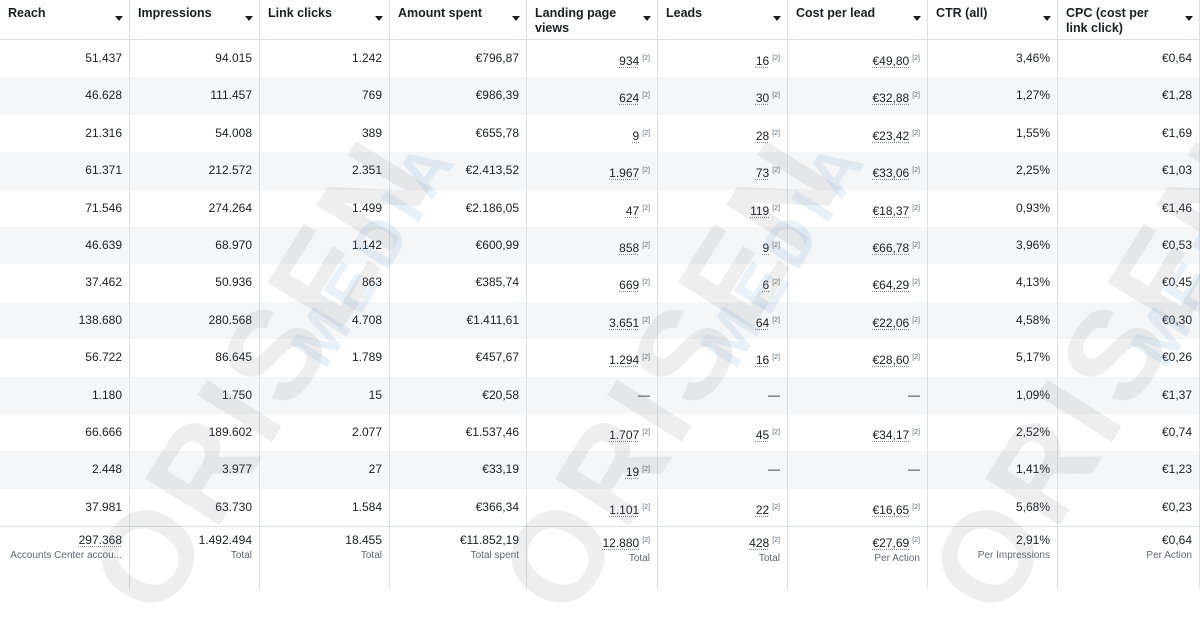  I want to click on table-cell: €49,80 [2], so click(858, 58).